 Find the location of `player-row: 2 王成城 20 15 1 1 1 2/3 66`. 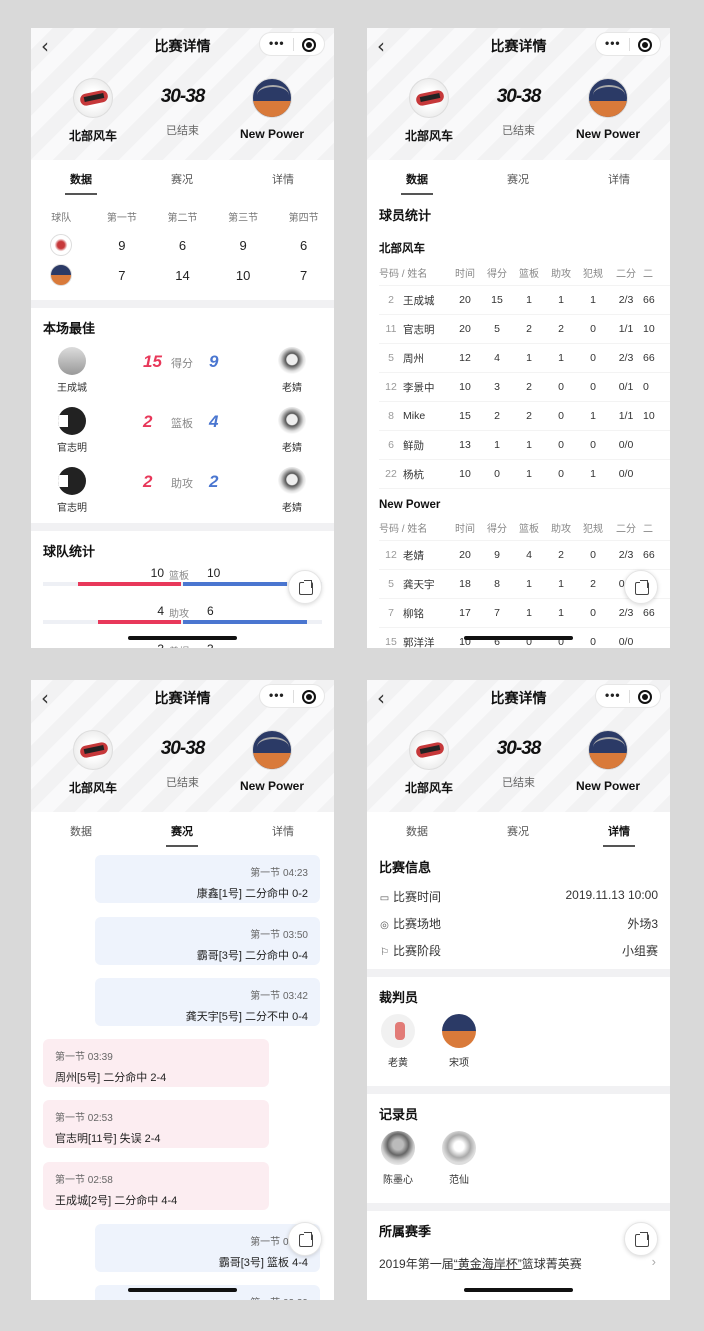

player-row: 2 王成城 20 15 1 1 1 2/3 66 is located at coordinates (524, 300).